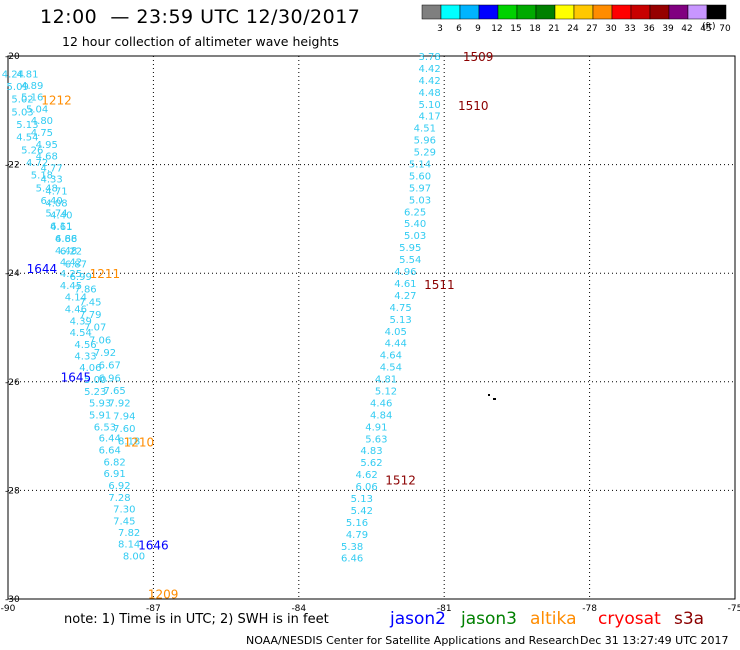 The image size is (740, 650). What do you see at coordinates (134, 557) in the screenshot?
I see `swh-value: 8.00` at bounding box center [134, 557].